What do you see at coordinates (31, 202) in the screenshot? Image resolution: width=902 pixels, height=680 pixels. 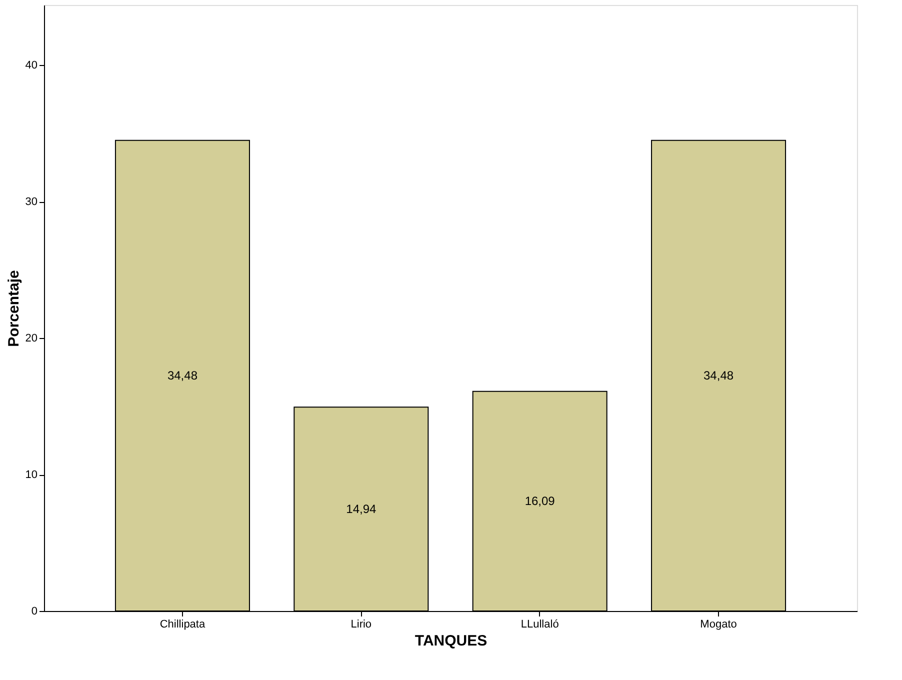 I see `y-tick-label: 30` at bounding box center [31, 202].